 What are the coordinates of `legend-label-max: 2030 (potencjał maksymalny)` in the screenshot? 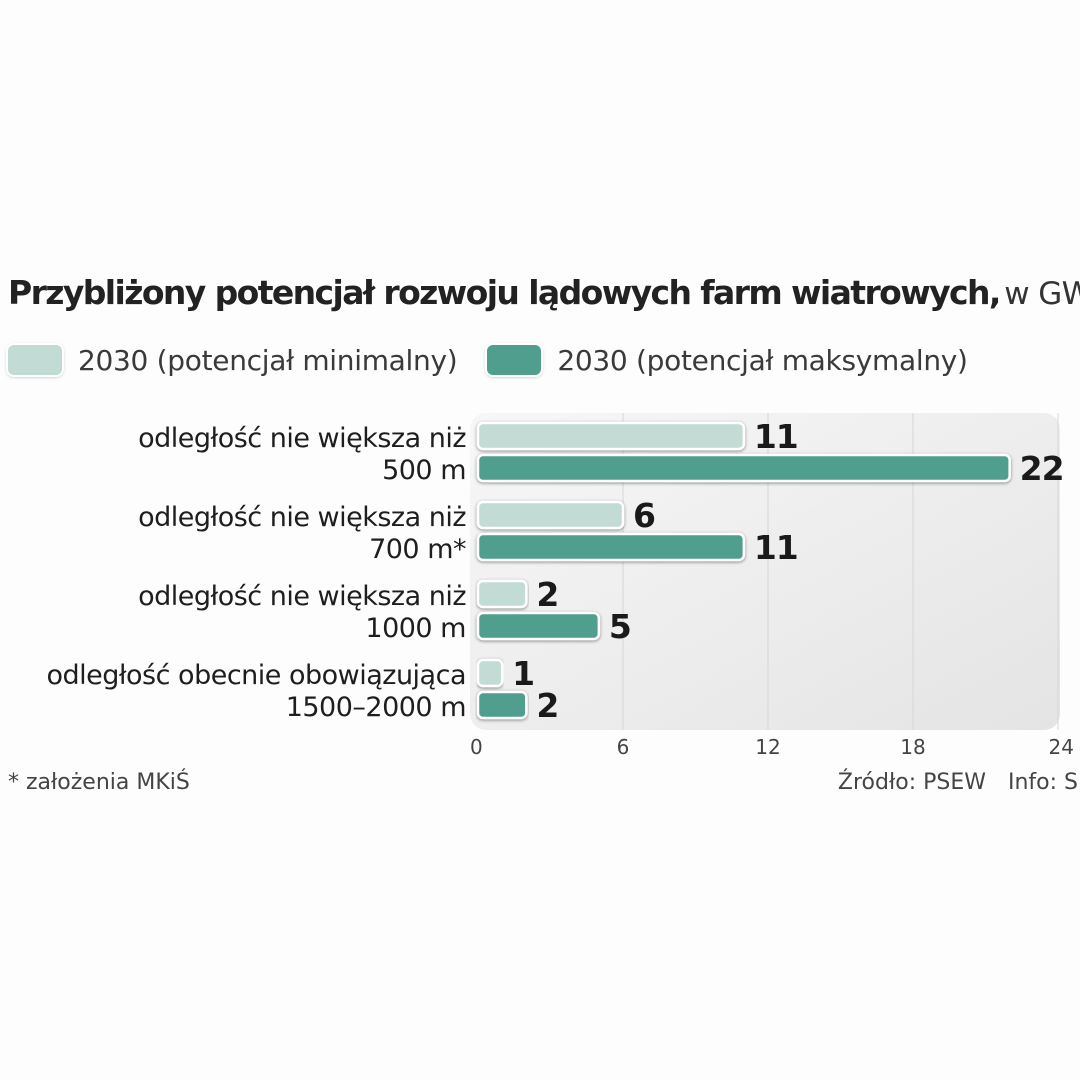 It's located at (762, 360).